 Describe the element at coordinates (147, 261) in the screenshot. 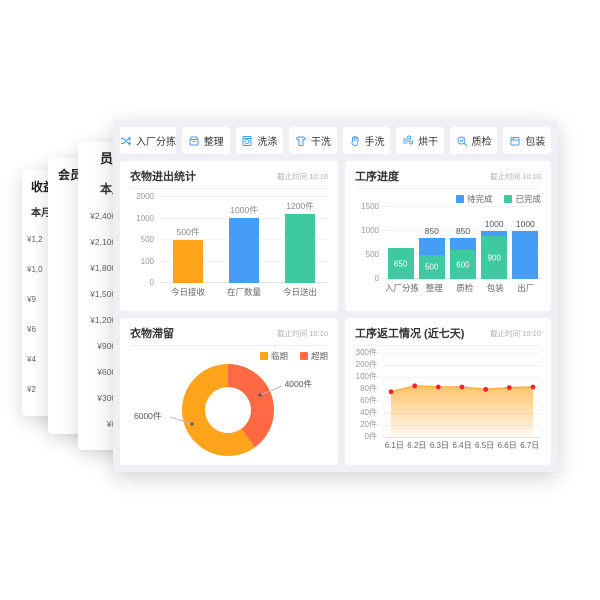

I see `y-tick-label: 100` at that location.